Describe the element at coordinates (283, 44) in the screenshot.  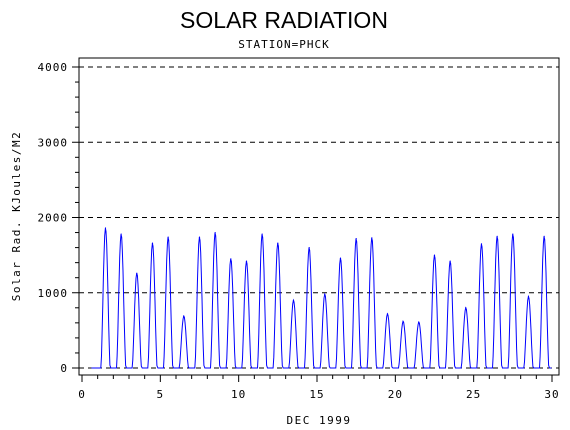
I see `chart-subtitle: STATION=PHCK` at that location.